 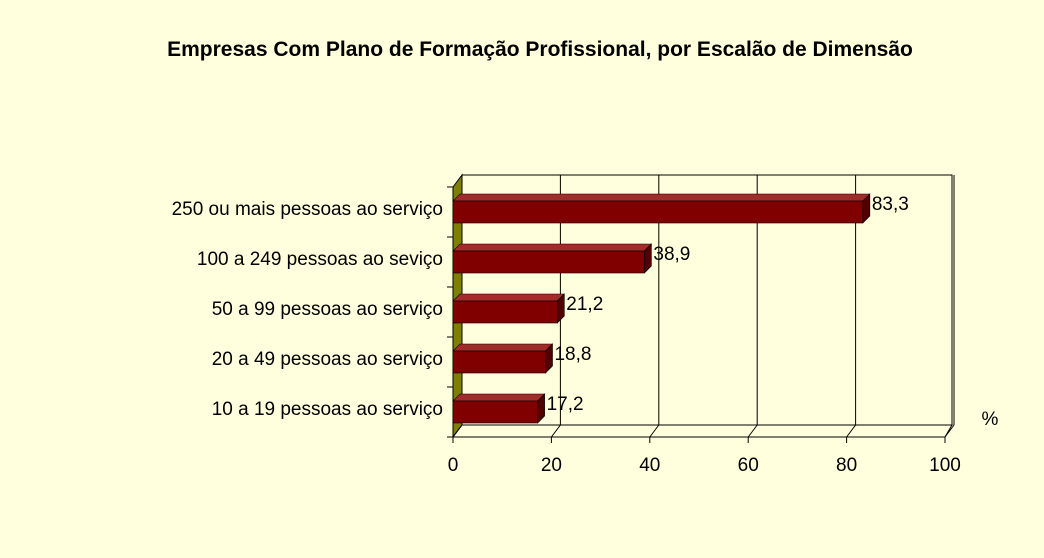 What do you see at coordinates (990, 419) in the screenshot?
I see `x-axis-label: %` at bounding box center [990, 419].